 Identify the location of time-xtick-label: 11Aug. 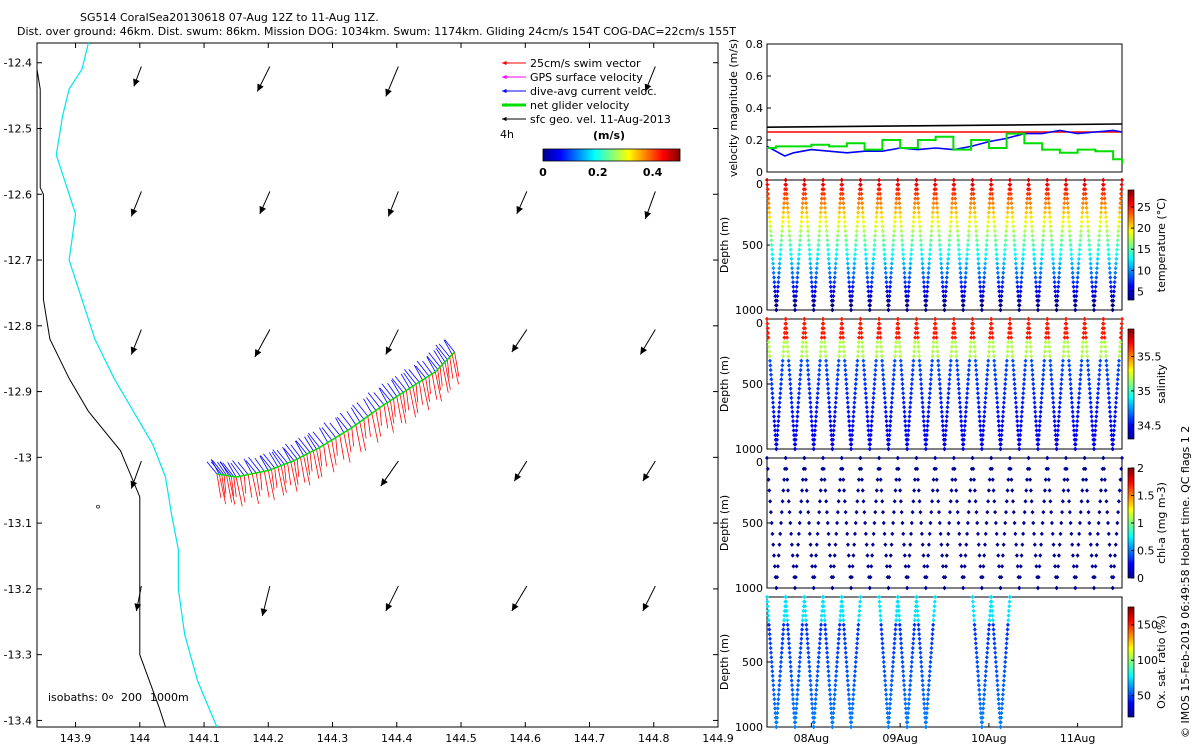
(1077, 738).